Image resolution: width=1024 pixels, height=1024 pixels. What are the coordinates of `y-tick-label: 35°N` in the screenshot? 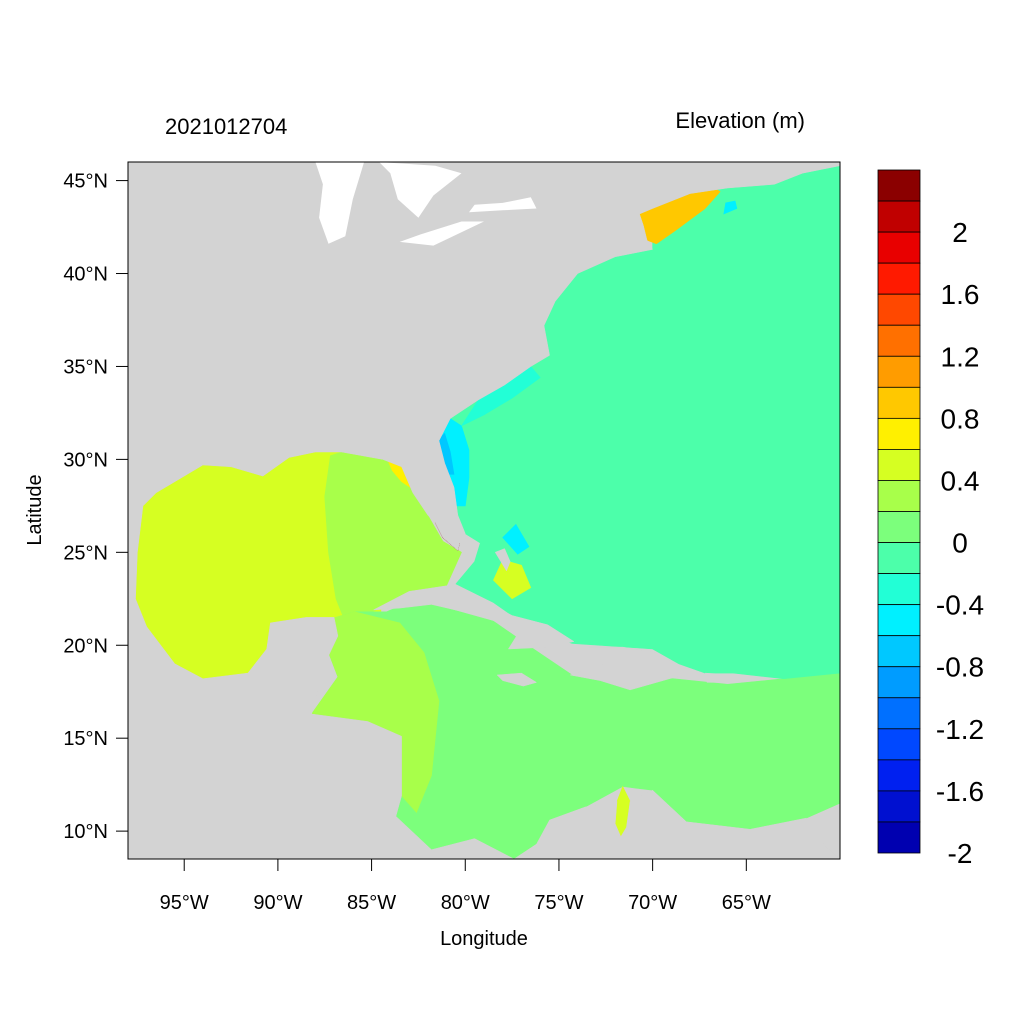 It's located at (85, 367).